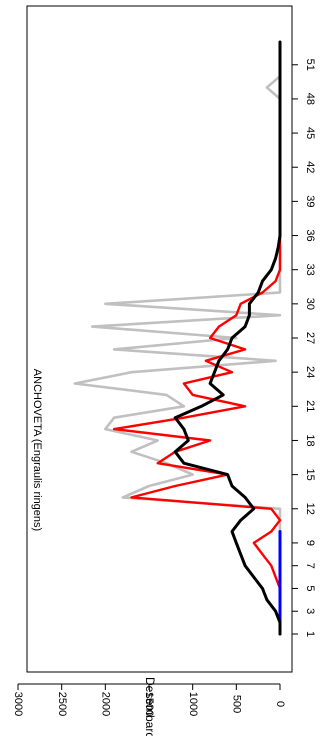 The height and width of the screenshot is (736, 320). Describe the element at coordinates (310, 509) in the screenshot. I see `week-tick-label: 12` at that location.